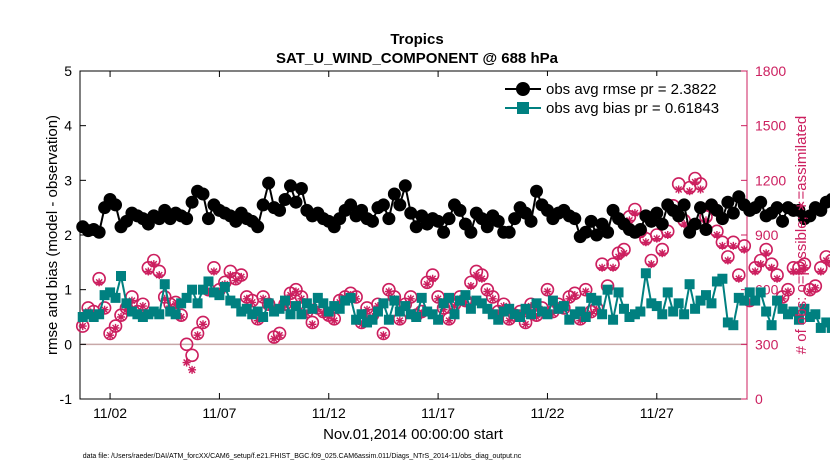 The image size is (830, 470). I want to click on legend-bias-marker, so click(523, 108).